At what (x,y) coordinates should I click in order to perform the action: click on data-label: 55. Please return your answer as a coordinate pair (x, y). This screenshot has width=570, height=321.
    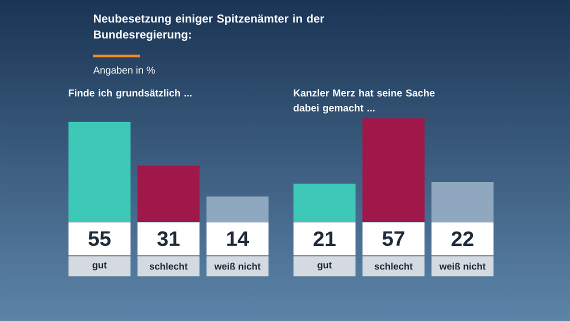
    Looking at the image, I should click on (99, 238).